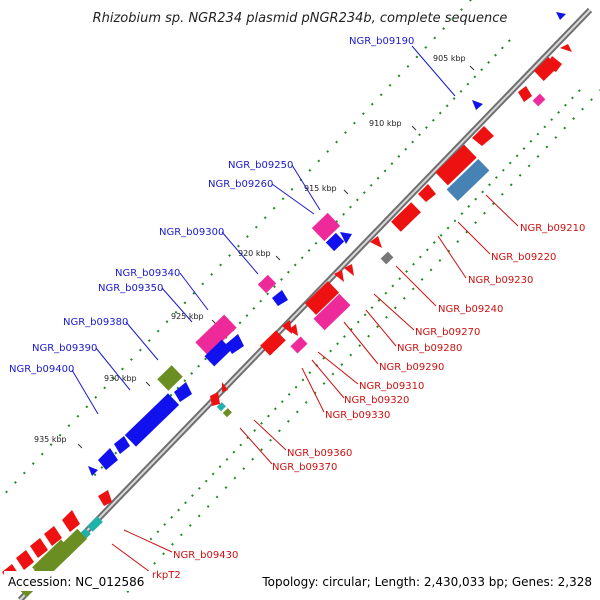 This screenshot has width=600, height=600. Describe the element at coordinates (41, 369) in the screenshot. I see `label-NGR_b09400: NGR_b09400` at that location.